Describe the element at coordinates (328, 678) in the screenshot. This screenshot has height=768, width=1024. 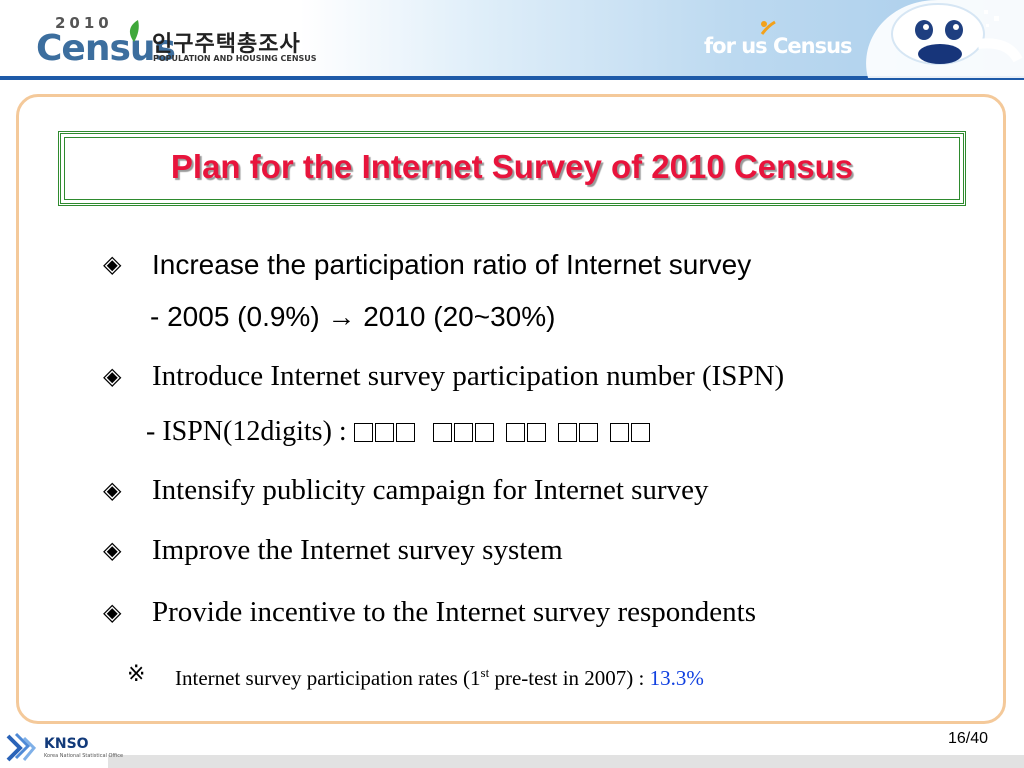
I see `note-prefix: Internet survey participation rates (1` at that location.